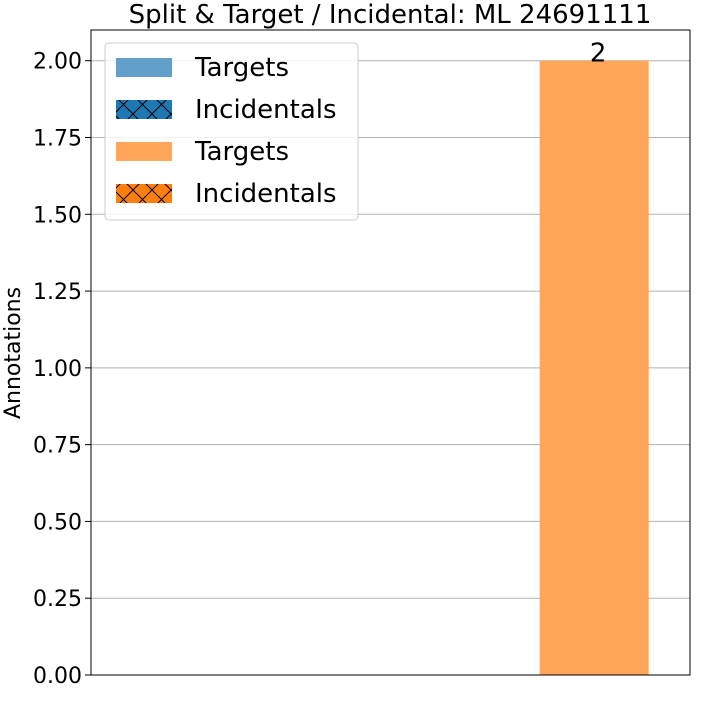  What do you see at coordinates (57, 292) in the screenshot?
I see `y-tick-label: 1.25` at bounding box center [57, 292].